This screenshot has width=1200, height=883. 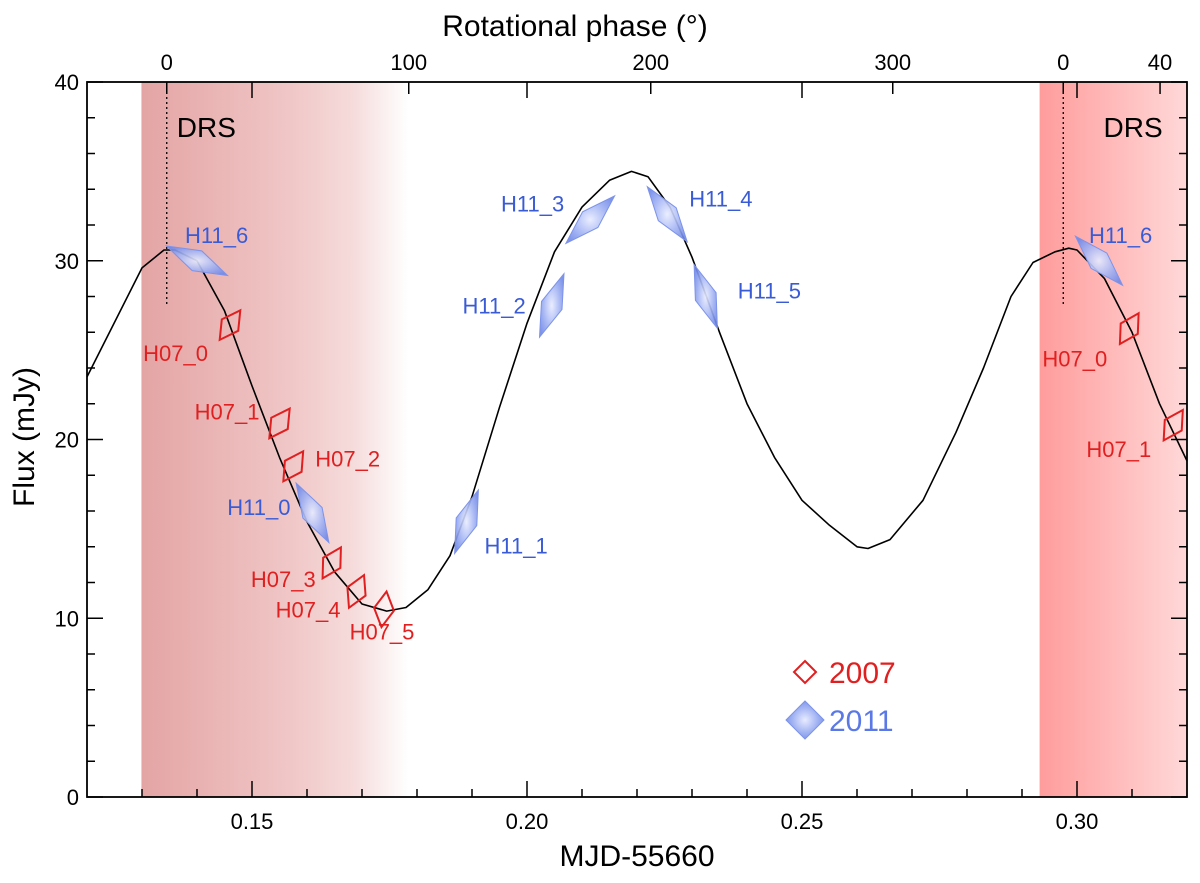 What do you see at coordinates (892, 62) in the screenshot?
I see `top-tick-label: 300` at bounding box center [892, 62].